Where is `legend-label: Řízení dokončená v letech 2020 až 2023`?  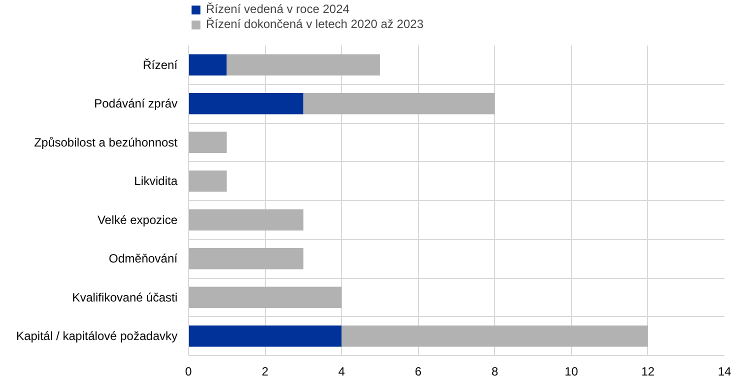 legend-label: Řízení dokončená v letech 2020 až 2023 is located at coordinates (315, 24).